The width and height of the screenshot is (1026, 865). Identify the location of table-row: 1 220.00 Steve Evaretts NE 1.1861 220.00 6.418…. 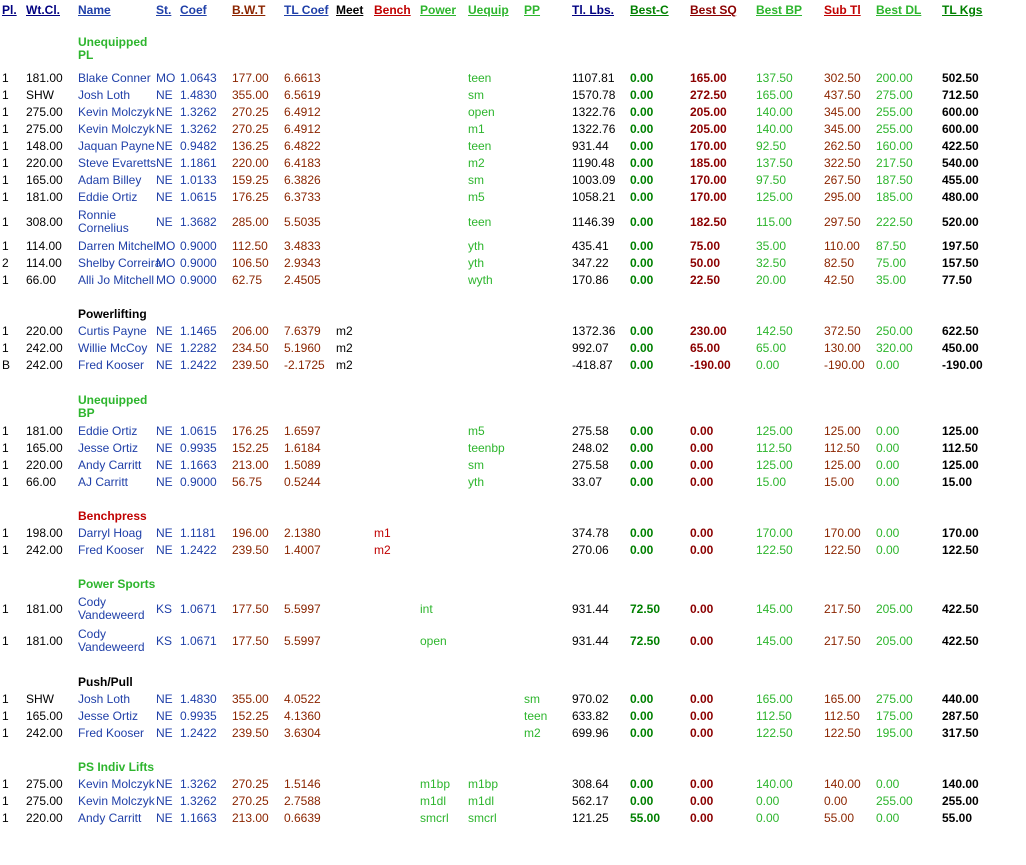
(500, 163).